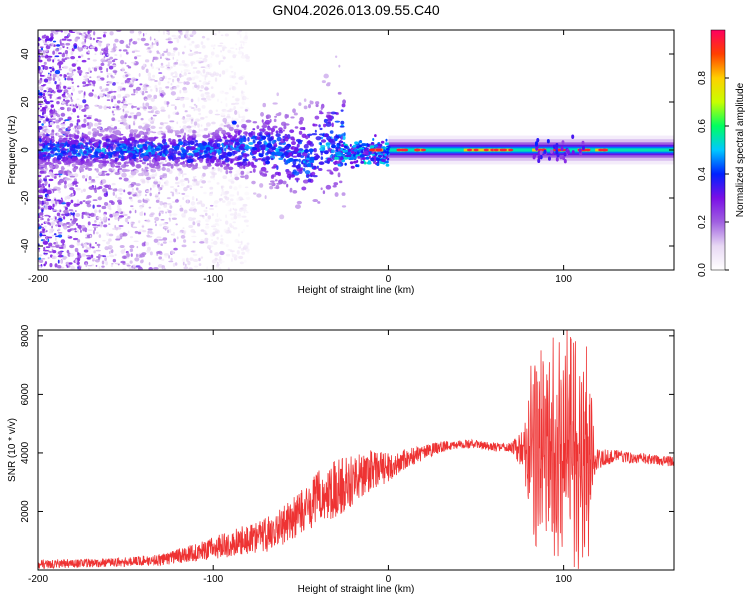 This screenshot has height=600, width=750. Describe the element at coordinates (702, 222) in the screenshot. I see `colorbar-tick-label: 0.2` at that location.